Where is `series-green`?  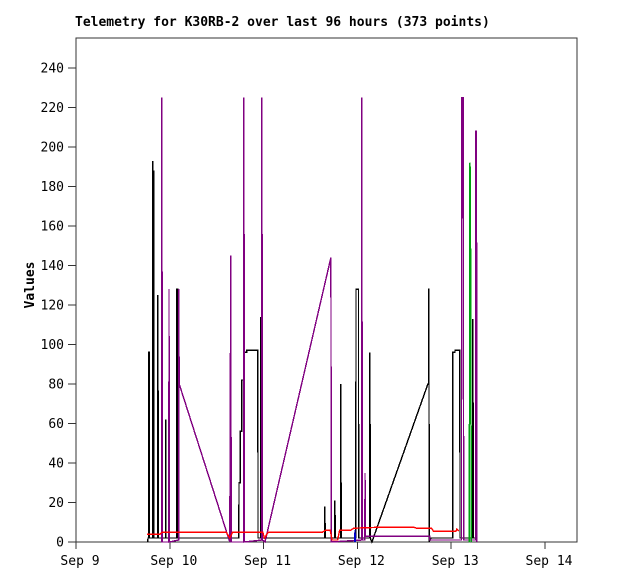 series-green is located at coordinates (470, 352).